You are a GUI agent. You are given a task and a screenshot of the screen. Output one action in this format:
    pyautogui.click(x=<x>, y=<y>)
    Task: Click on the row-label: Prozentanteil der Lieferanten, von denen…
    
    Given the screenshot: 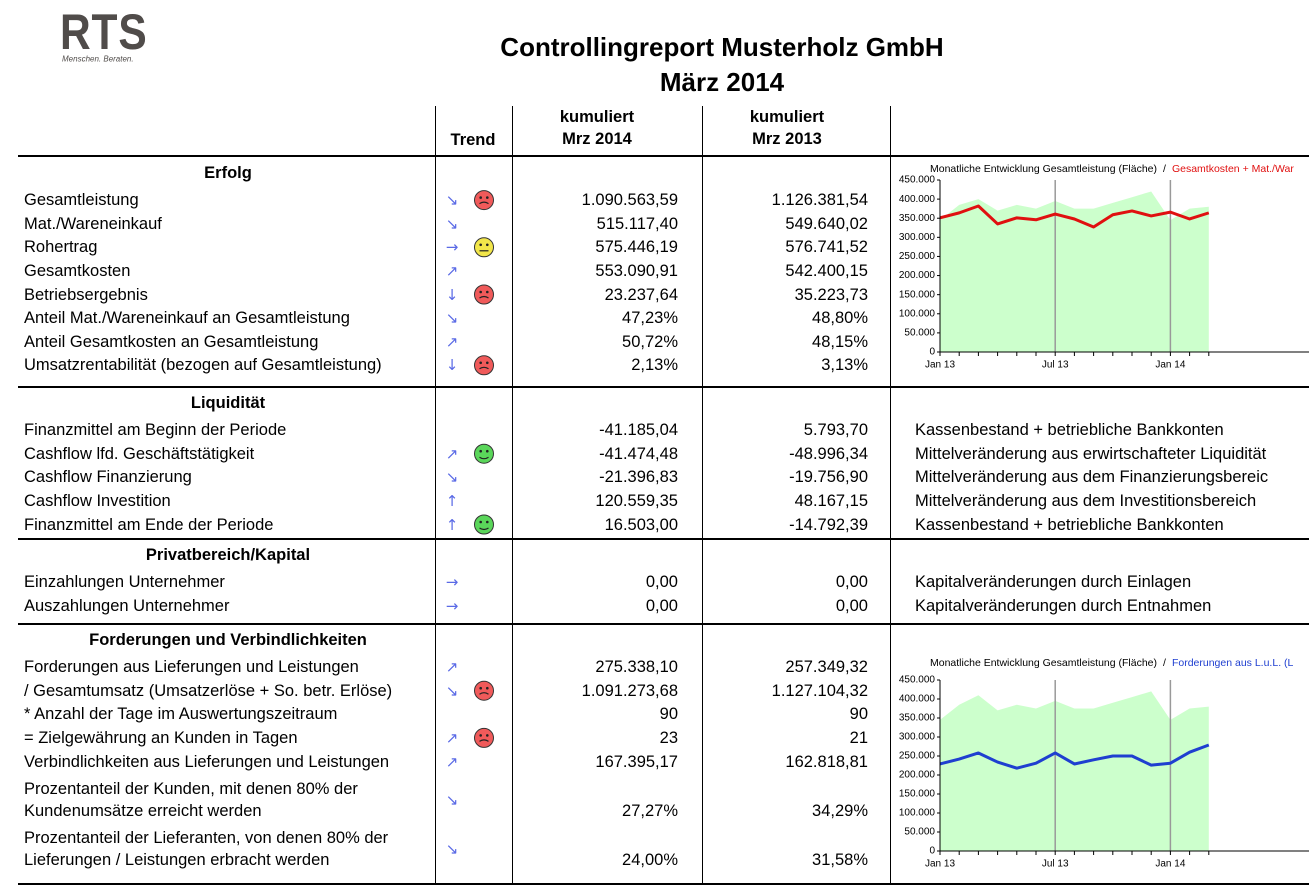 What is the action you would take?
    pyautogui.click(x=206, y=837)
    